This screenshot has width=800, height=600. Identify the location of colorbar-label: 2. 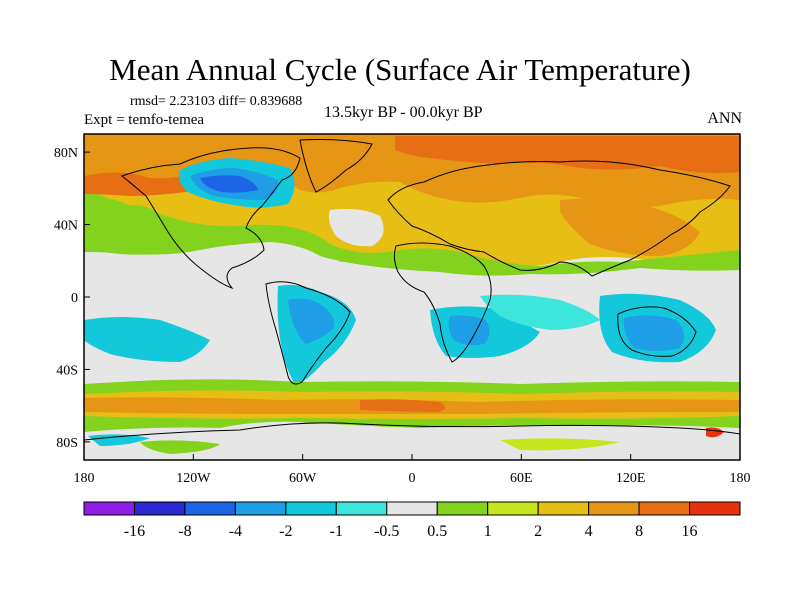
(538, 531).